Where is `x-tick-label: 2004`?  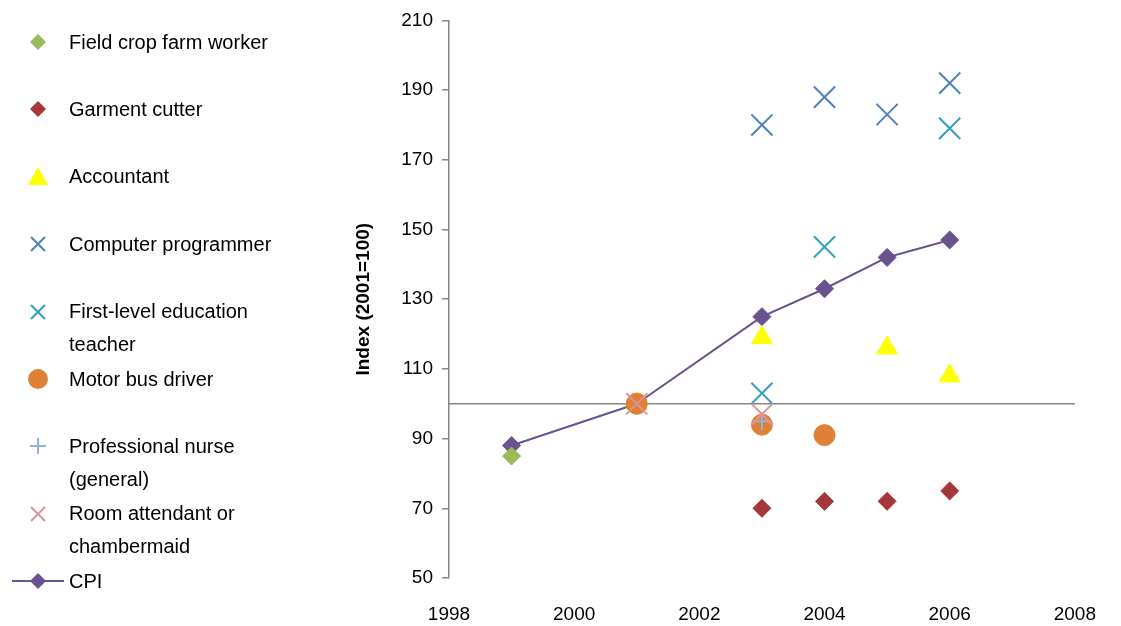
x-tick-label: 2004 is located at coordinates (825, 613).